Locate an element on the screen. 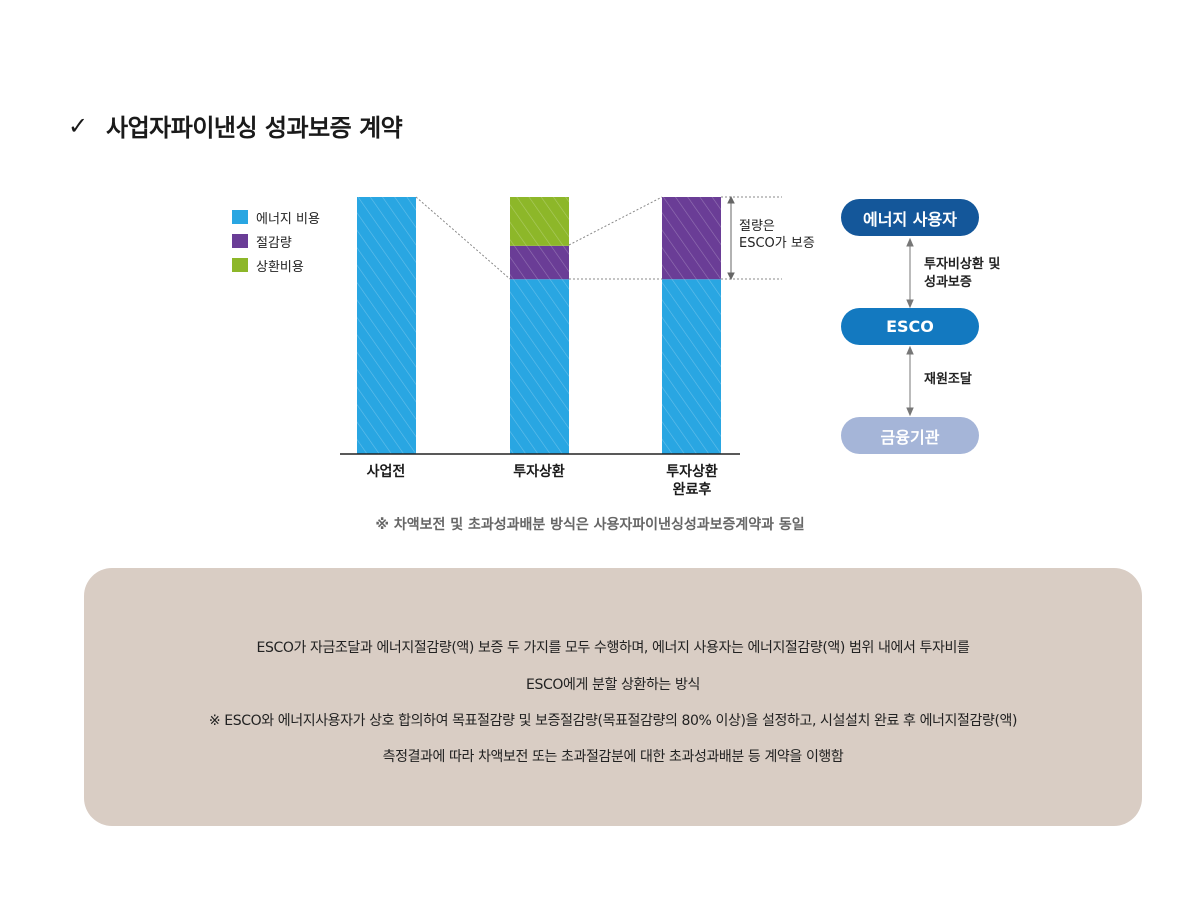 Image resolution: width=1200 pixels, height=900 pixels. arrow-label-financing: 재원조달 is located at coordinates (948, 380).